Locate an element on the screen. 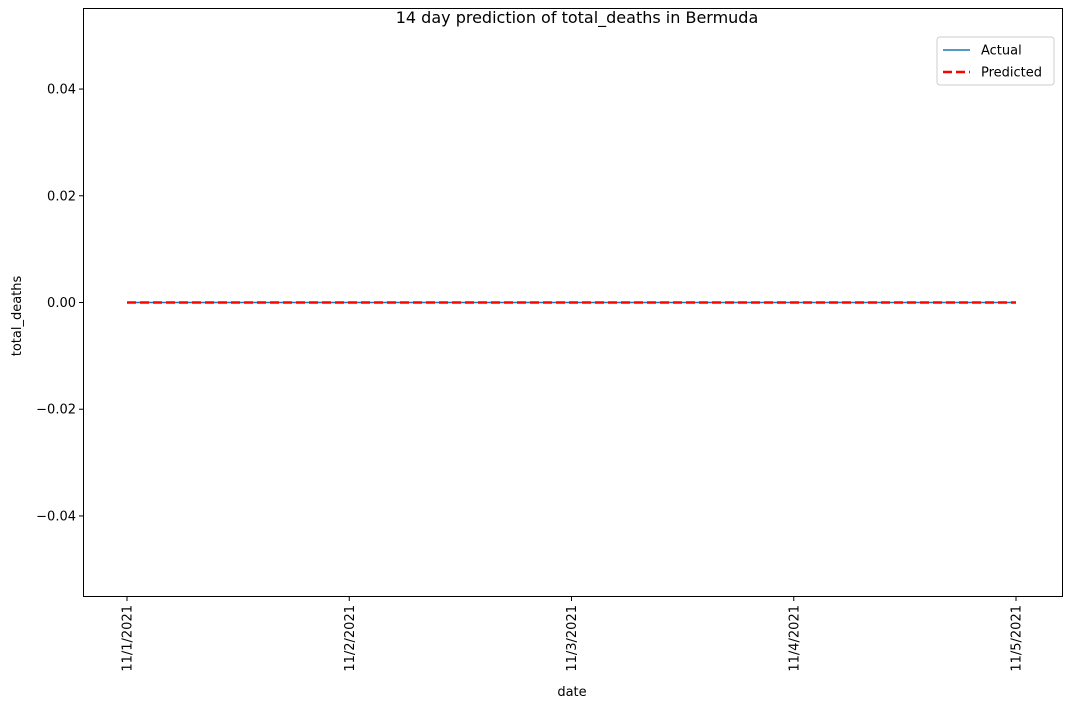 This screenshot has height=709, width=1070. y-axis: −0.04 −0.02 0.00 0.02 0.04 is located at coordinates (60, 303).